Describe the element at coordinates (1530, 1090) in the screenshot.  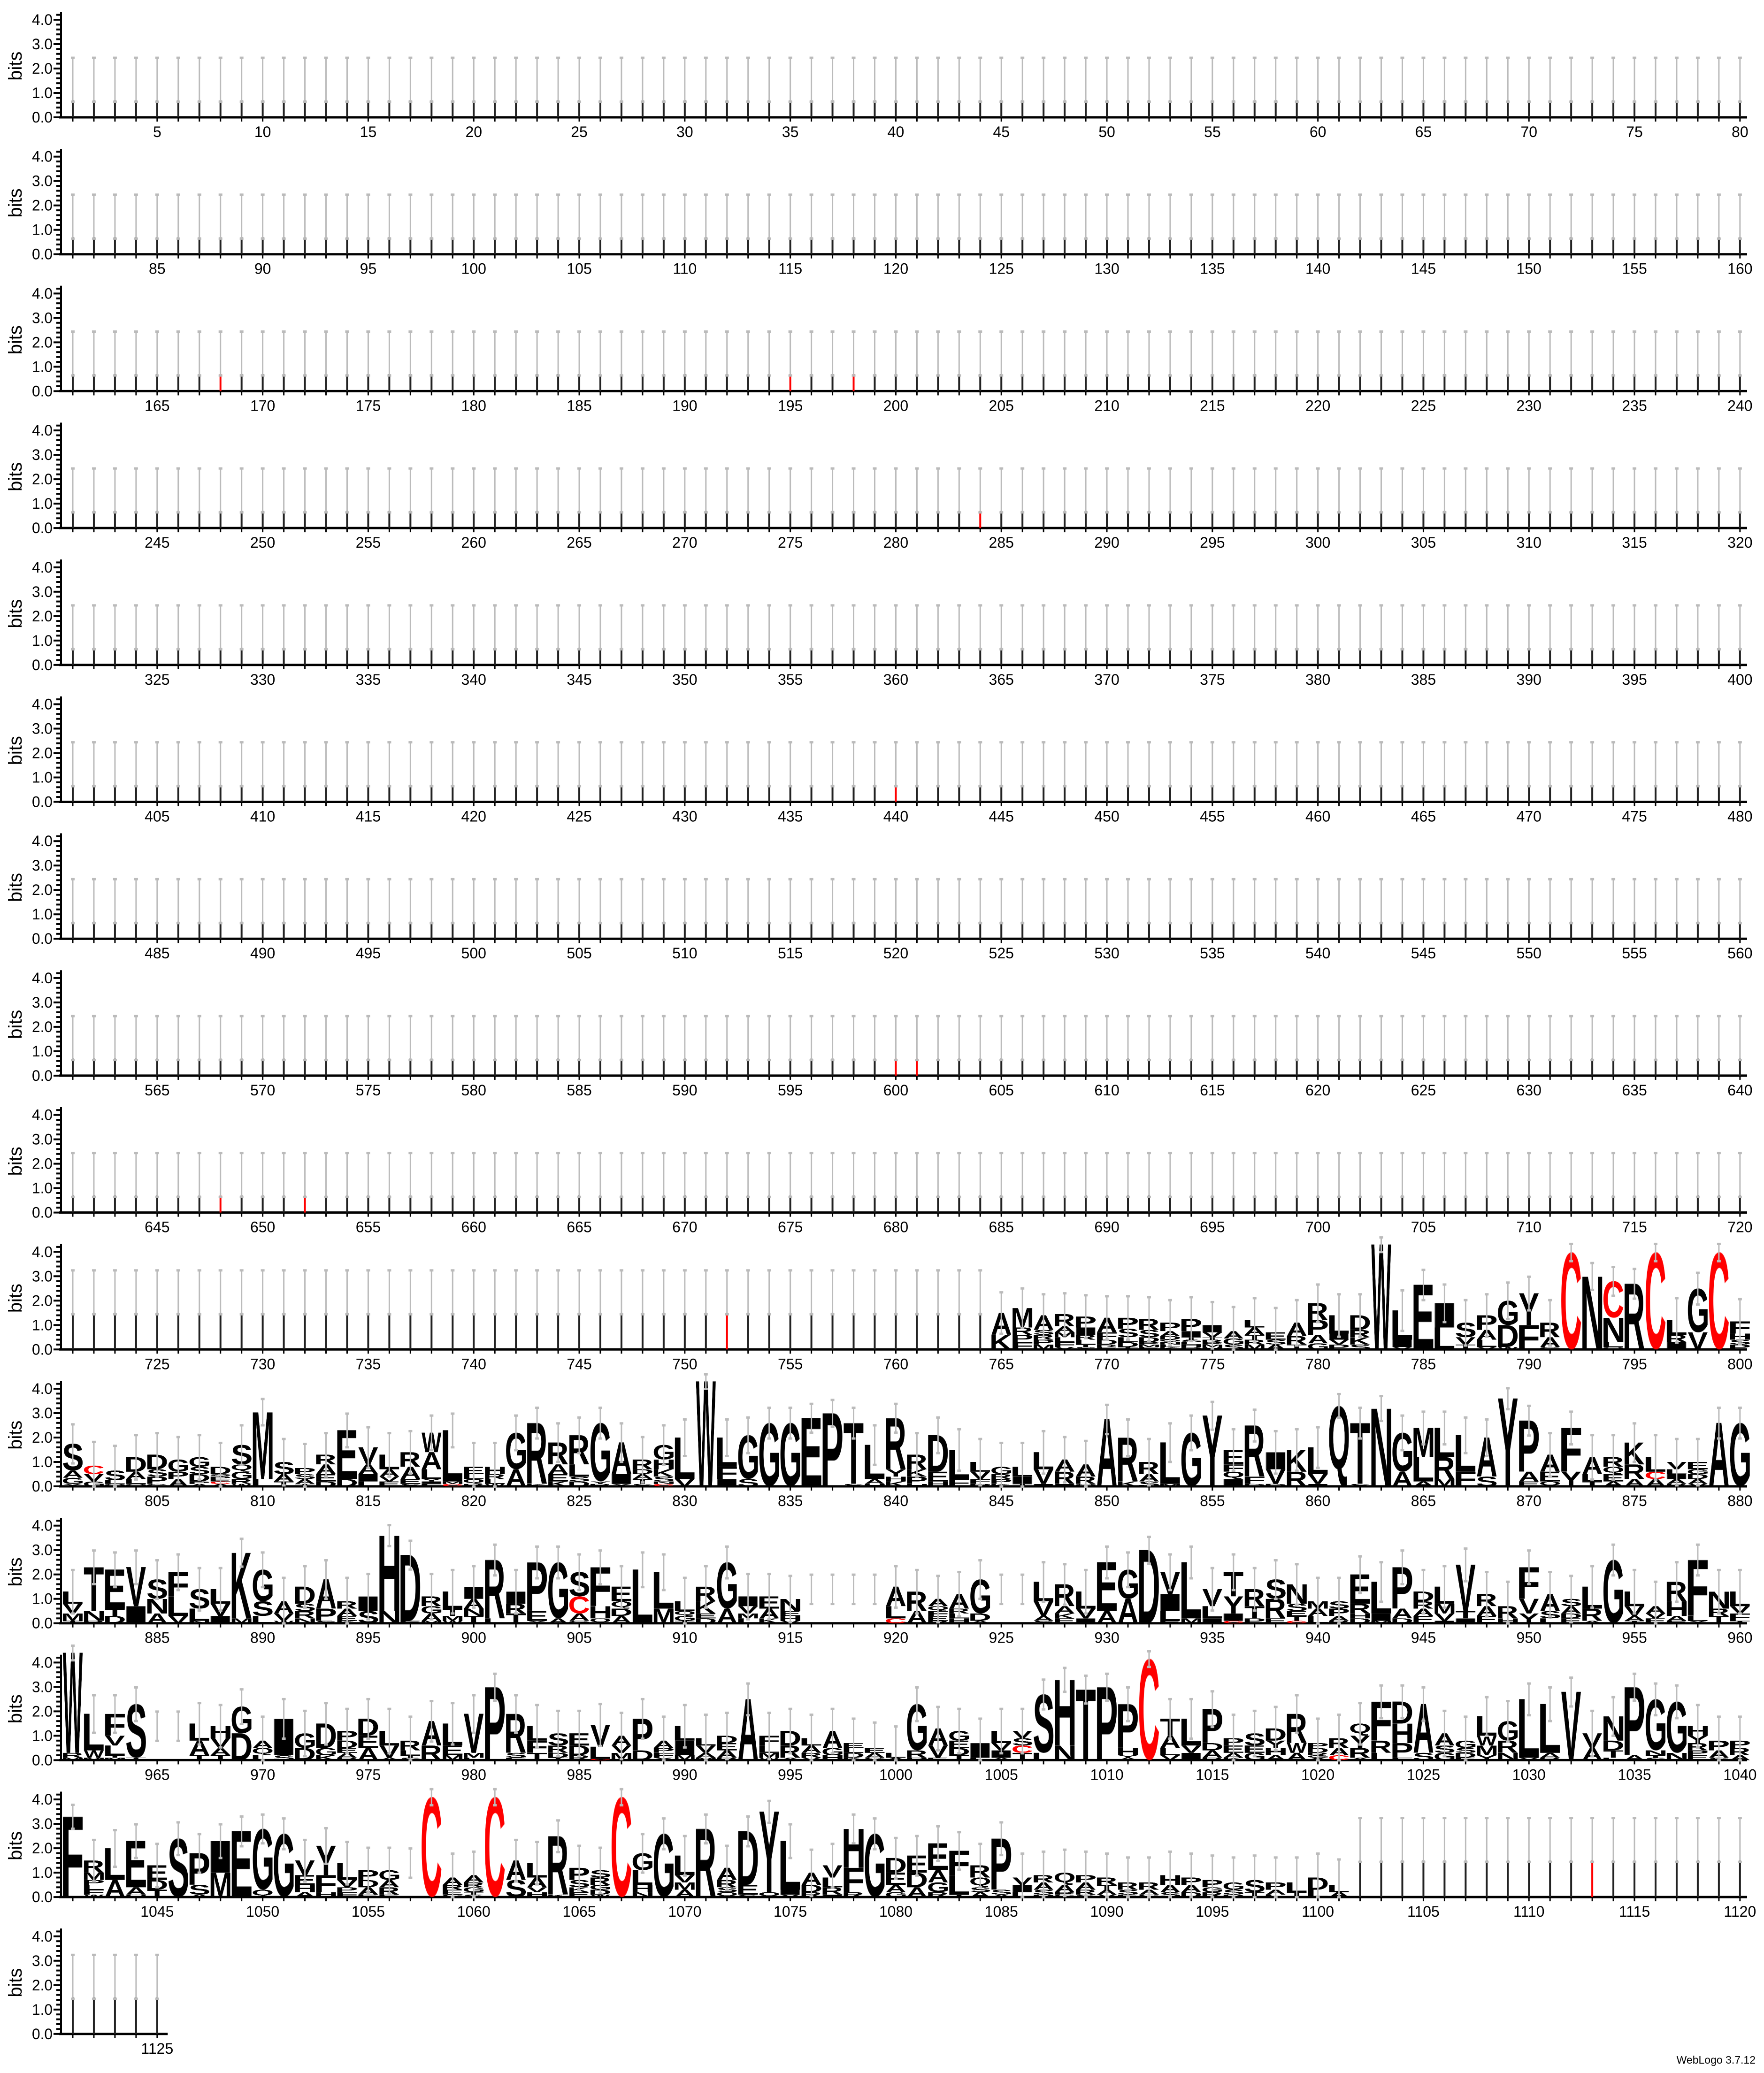
I see `x-tick-label: 630` at that location.